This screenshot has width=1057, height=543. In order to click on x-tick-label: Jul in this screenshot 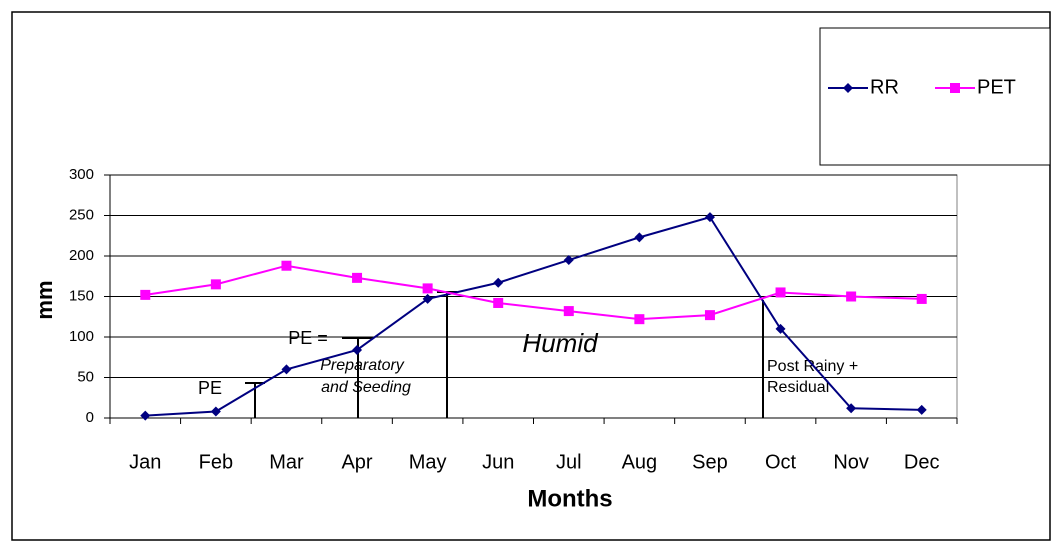, I will do `click(569, 462)`.